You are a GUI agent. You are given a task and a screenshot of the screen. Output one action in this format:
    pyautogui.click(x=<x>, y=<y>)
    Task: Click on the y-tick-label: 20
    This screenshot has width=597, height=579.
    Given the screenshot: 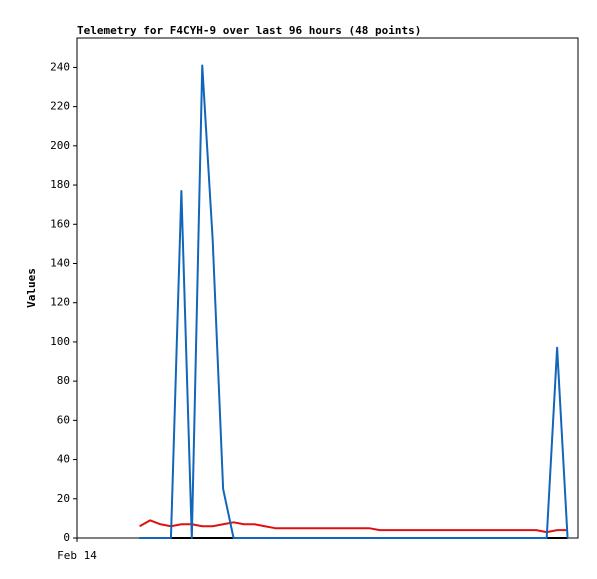 What is the action you would take?
    pyautogui.click(x=63, y=498)
    